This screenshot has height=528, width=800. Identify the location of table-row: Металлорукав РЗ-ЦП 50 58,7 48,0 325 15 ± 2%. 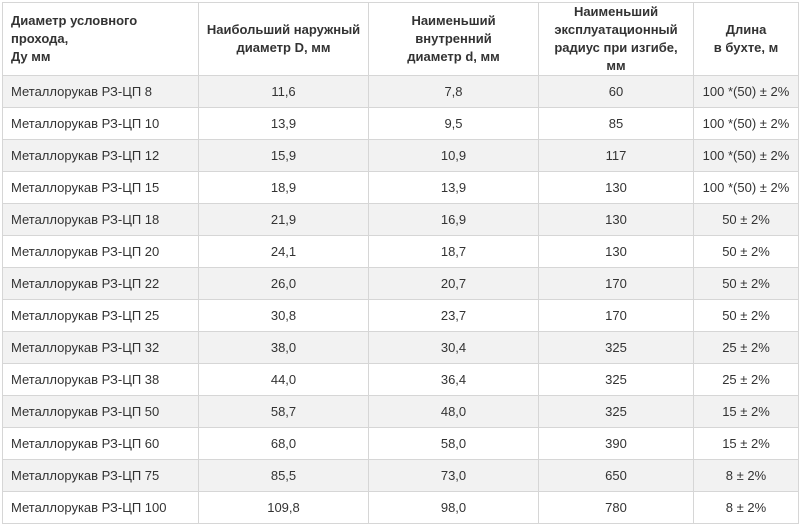
(400, 411).